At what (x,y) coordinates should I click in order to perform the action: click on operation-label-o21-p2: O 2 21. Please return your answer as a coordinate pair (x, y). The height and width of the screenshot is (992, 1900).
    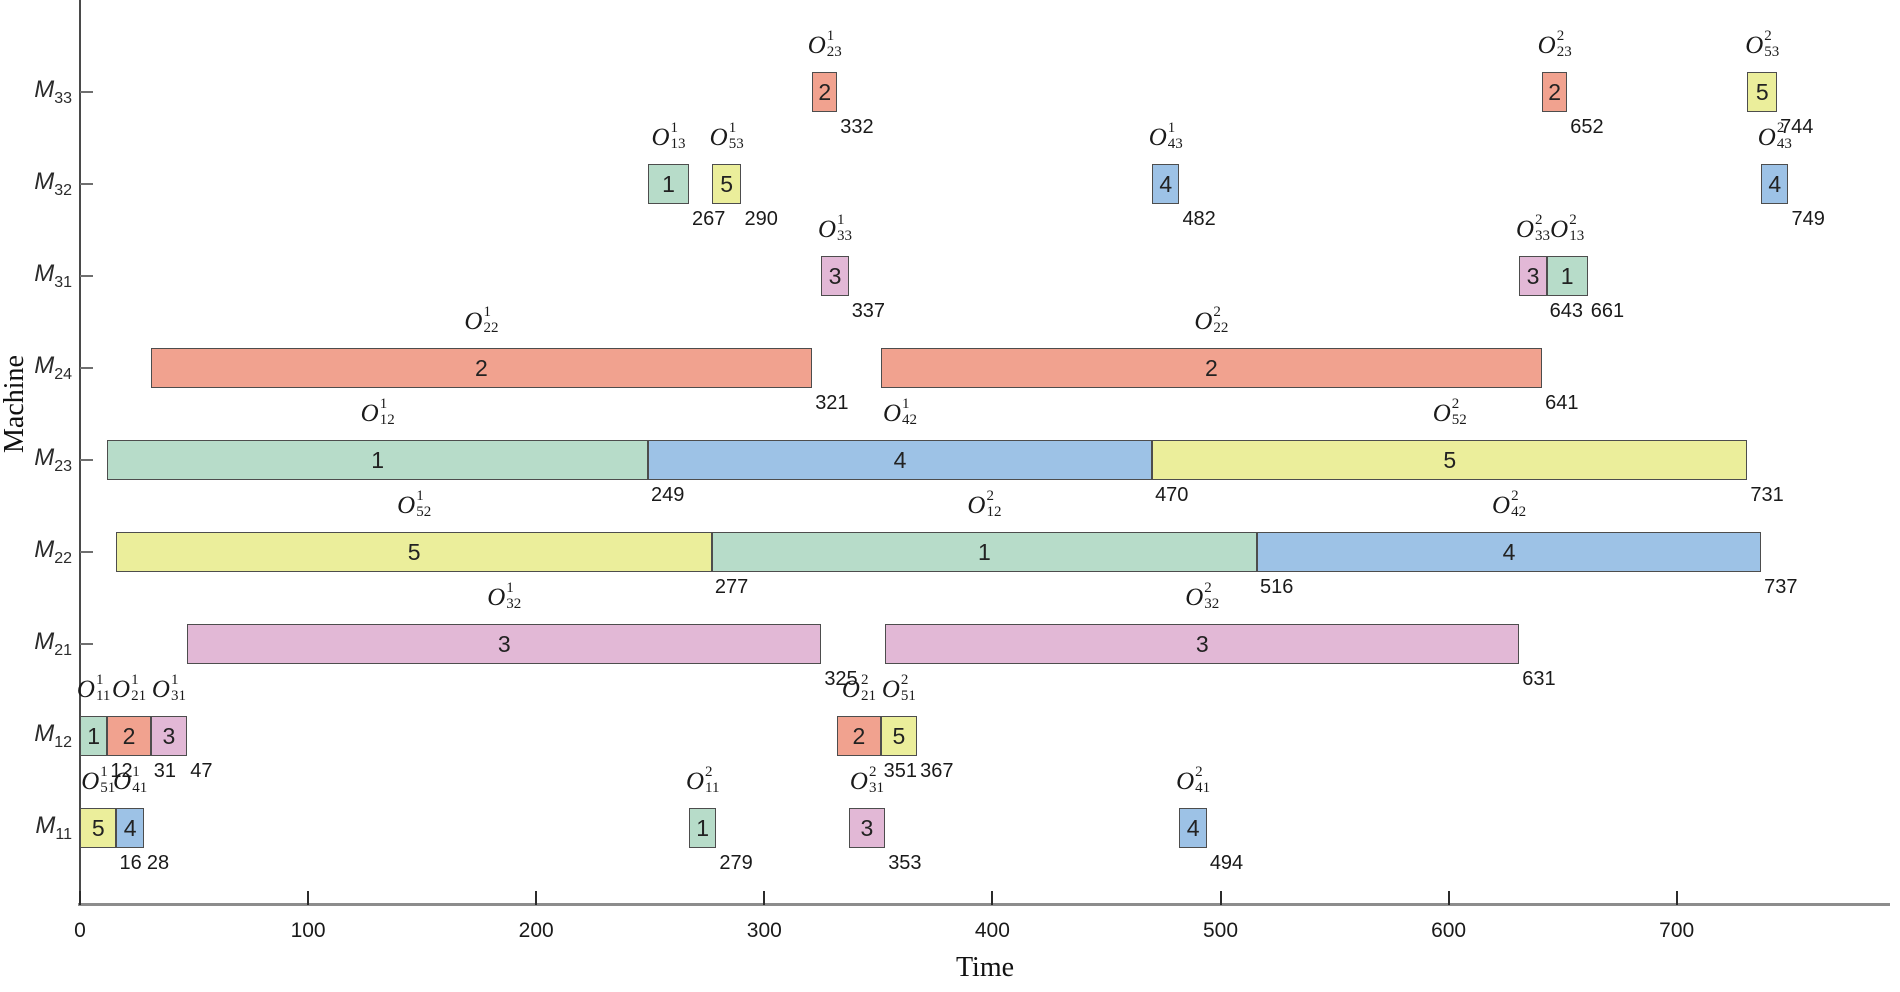
    Looking at the image, I should click on (858, 688).